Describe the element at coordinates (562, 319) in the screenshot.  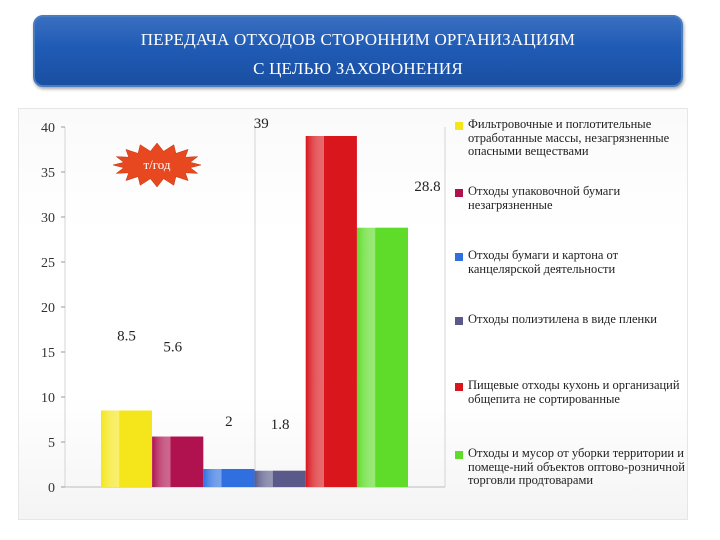
I see `legend-label: Отходы полиэтилена в виде пленки` at that location.